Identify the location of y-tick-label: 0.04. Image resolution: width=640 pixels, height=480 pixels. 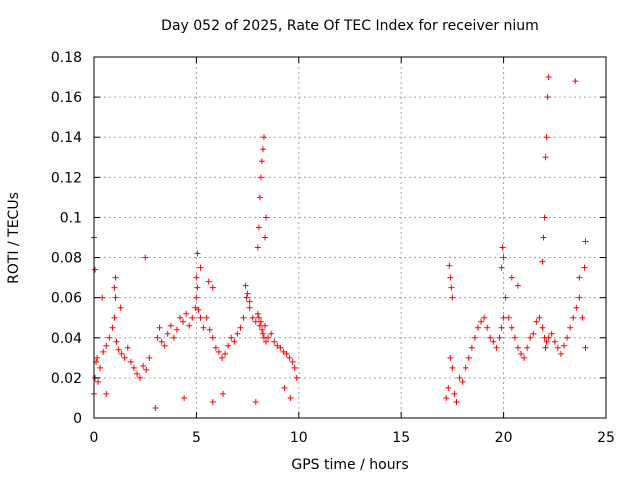
(66, 339).